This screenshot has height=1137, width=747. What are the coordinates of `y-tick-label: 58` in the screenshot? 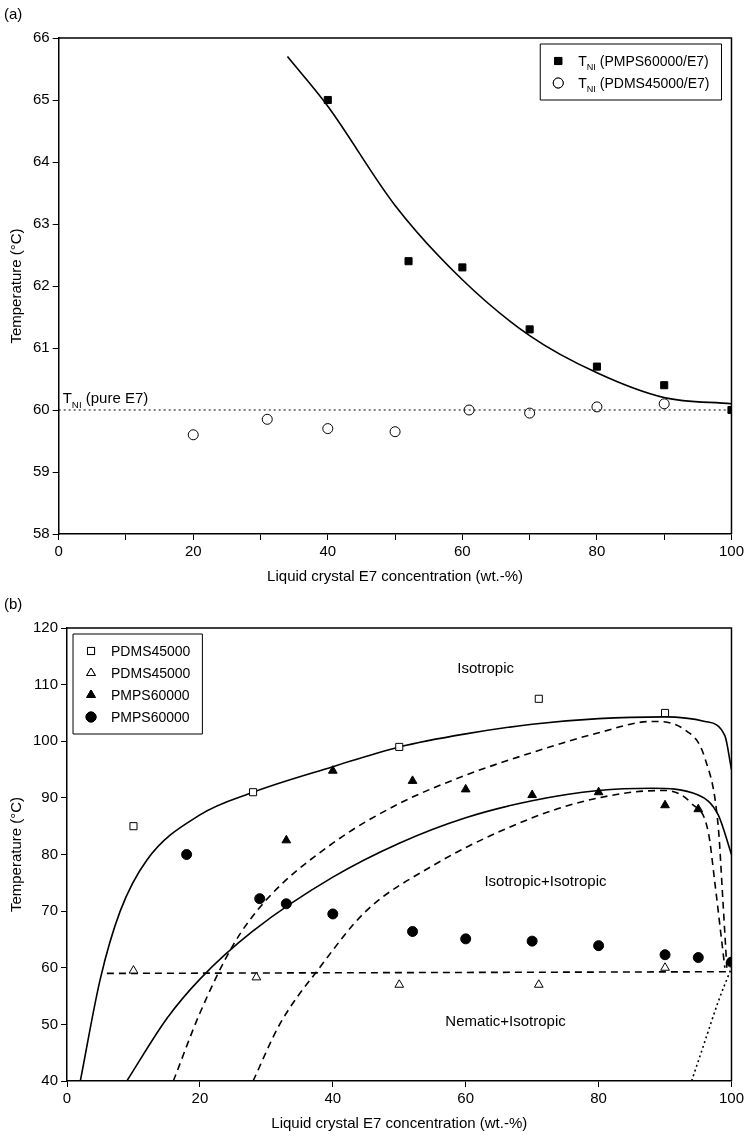 It's located at (41, 533).